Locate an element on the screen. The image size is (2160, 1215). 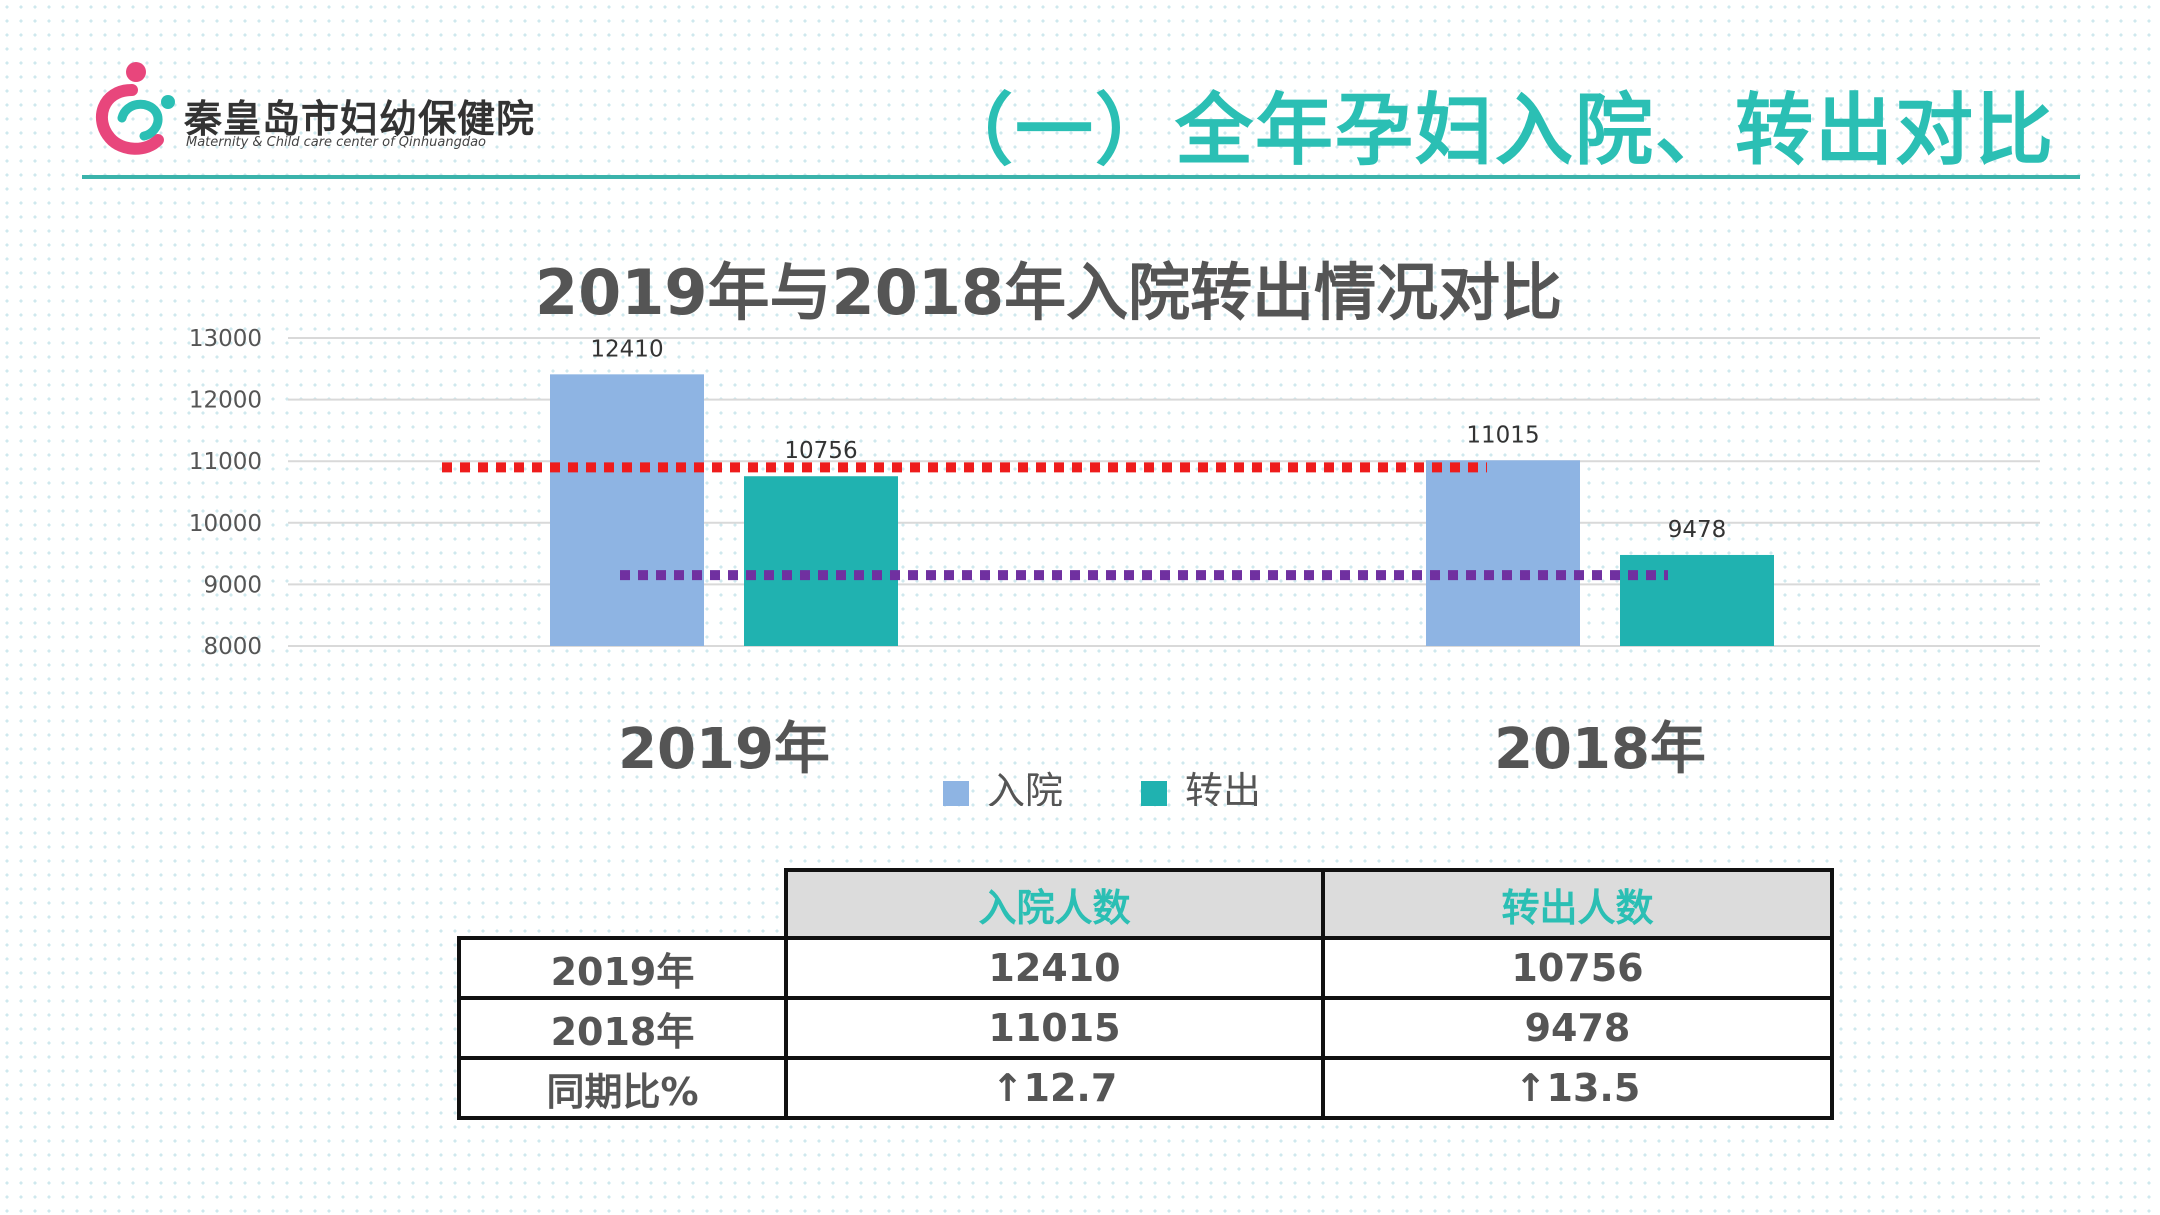
logo-name: 秦皇岛市妇幼保健院 is located at coordinates (360, 119).